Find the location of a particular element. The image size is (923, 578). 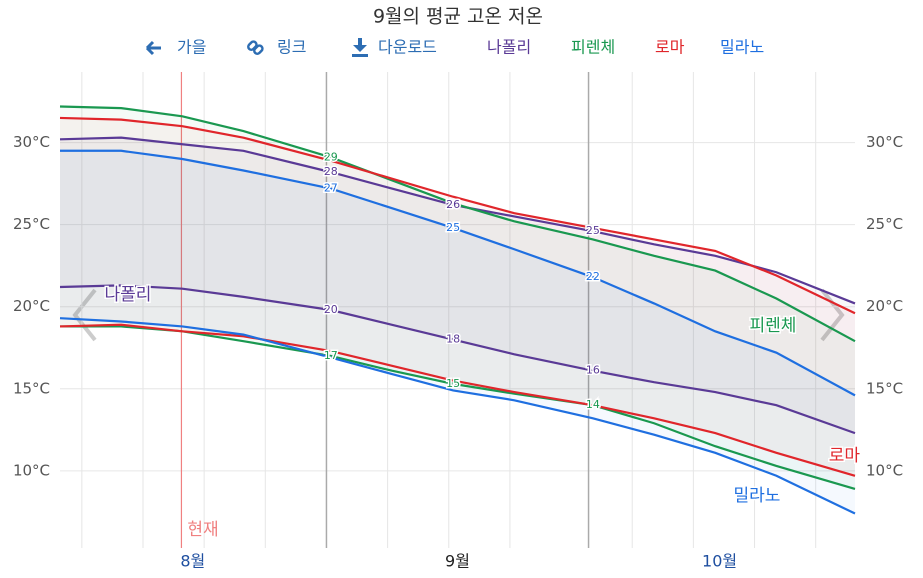

download-button: 다운로드 is located at coordinates (407, 47).